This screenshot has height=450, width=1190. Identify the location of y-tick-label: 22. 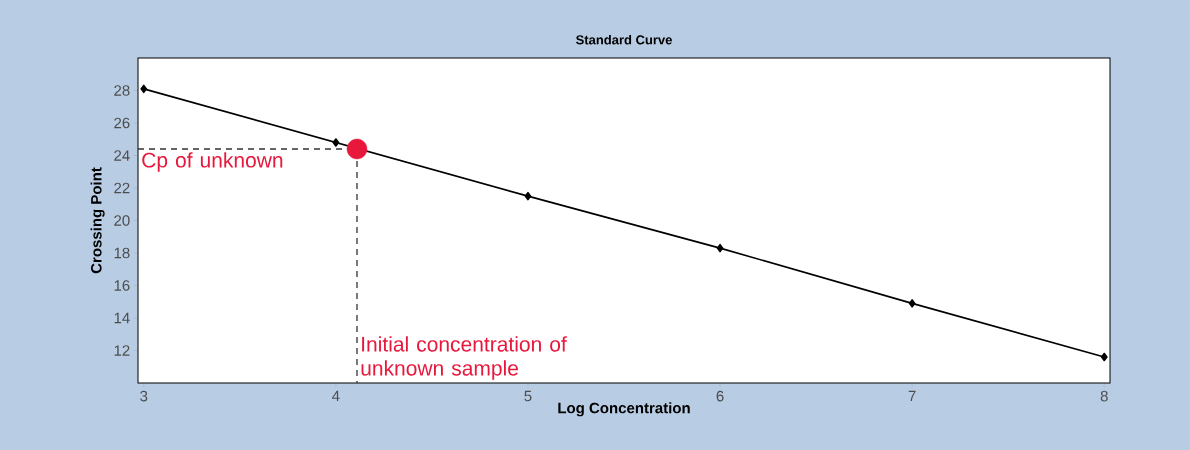
(122, 188).